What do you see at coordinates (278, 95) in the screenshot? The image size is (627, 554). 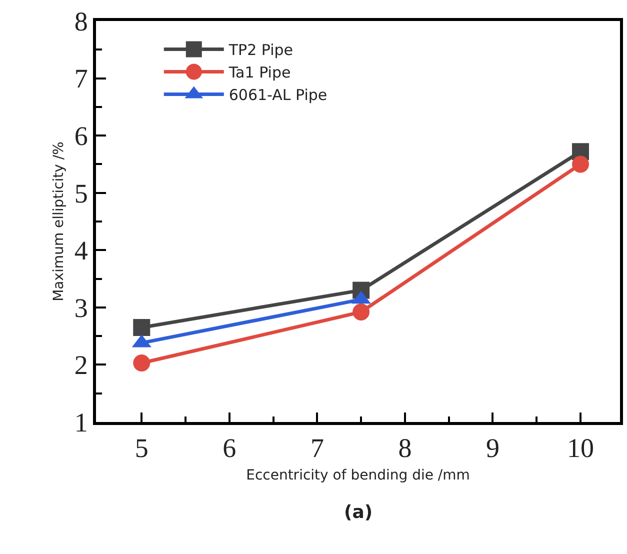 I see `legend-label: 6061-AL Pipe` at bounding box center [278, 95].